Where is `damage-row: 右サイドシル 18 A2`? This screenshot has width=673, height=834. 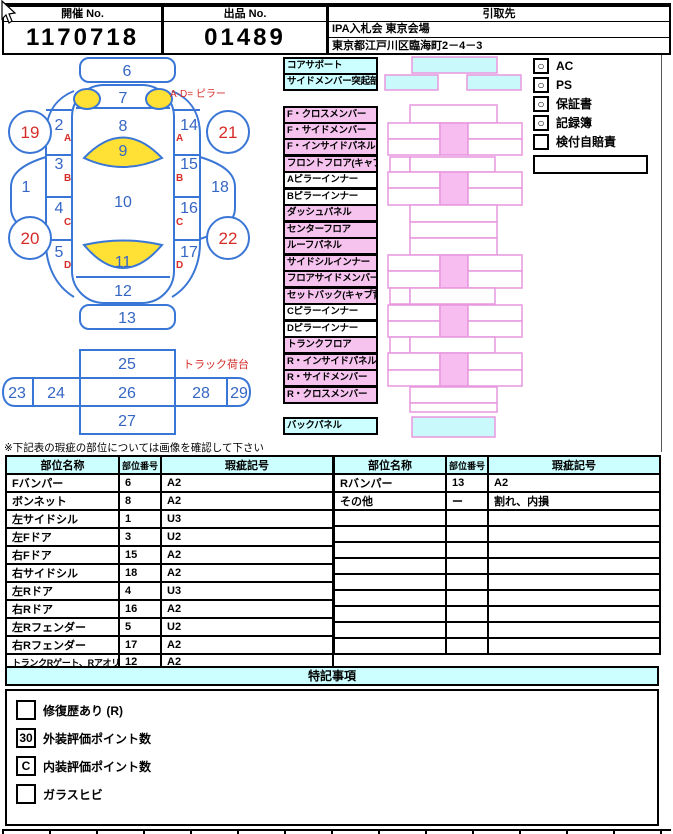 damage-row: 右サイドシル 18 A2 is located at coordinates (169, 573).